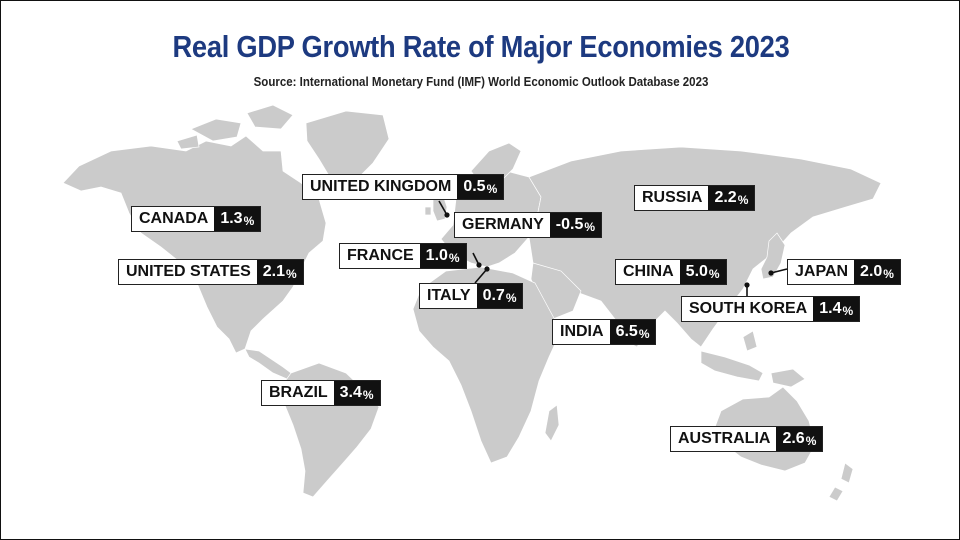 The height and width of the screenshot is (540, 960). What do you see at coordinates (298, 393) in the screenshot?
I see `country-name: BRAZIL` at bounding box center [298, 393].